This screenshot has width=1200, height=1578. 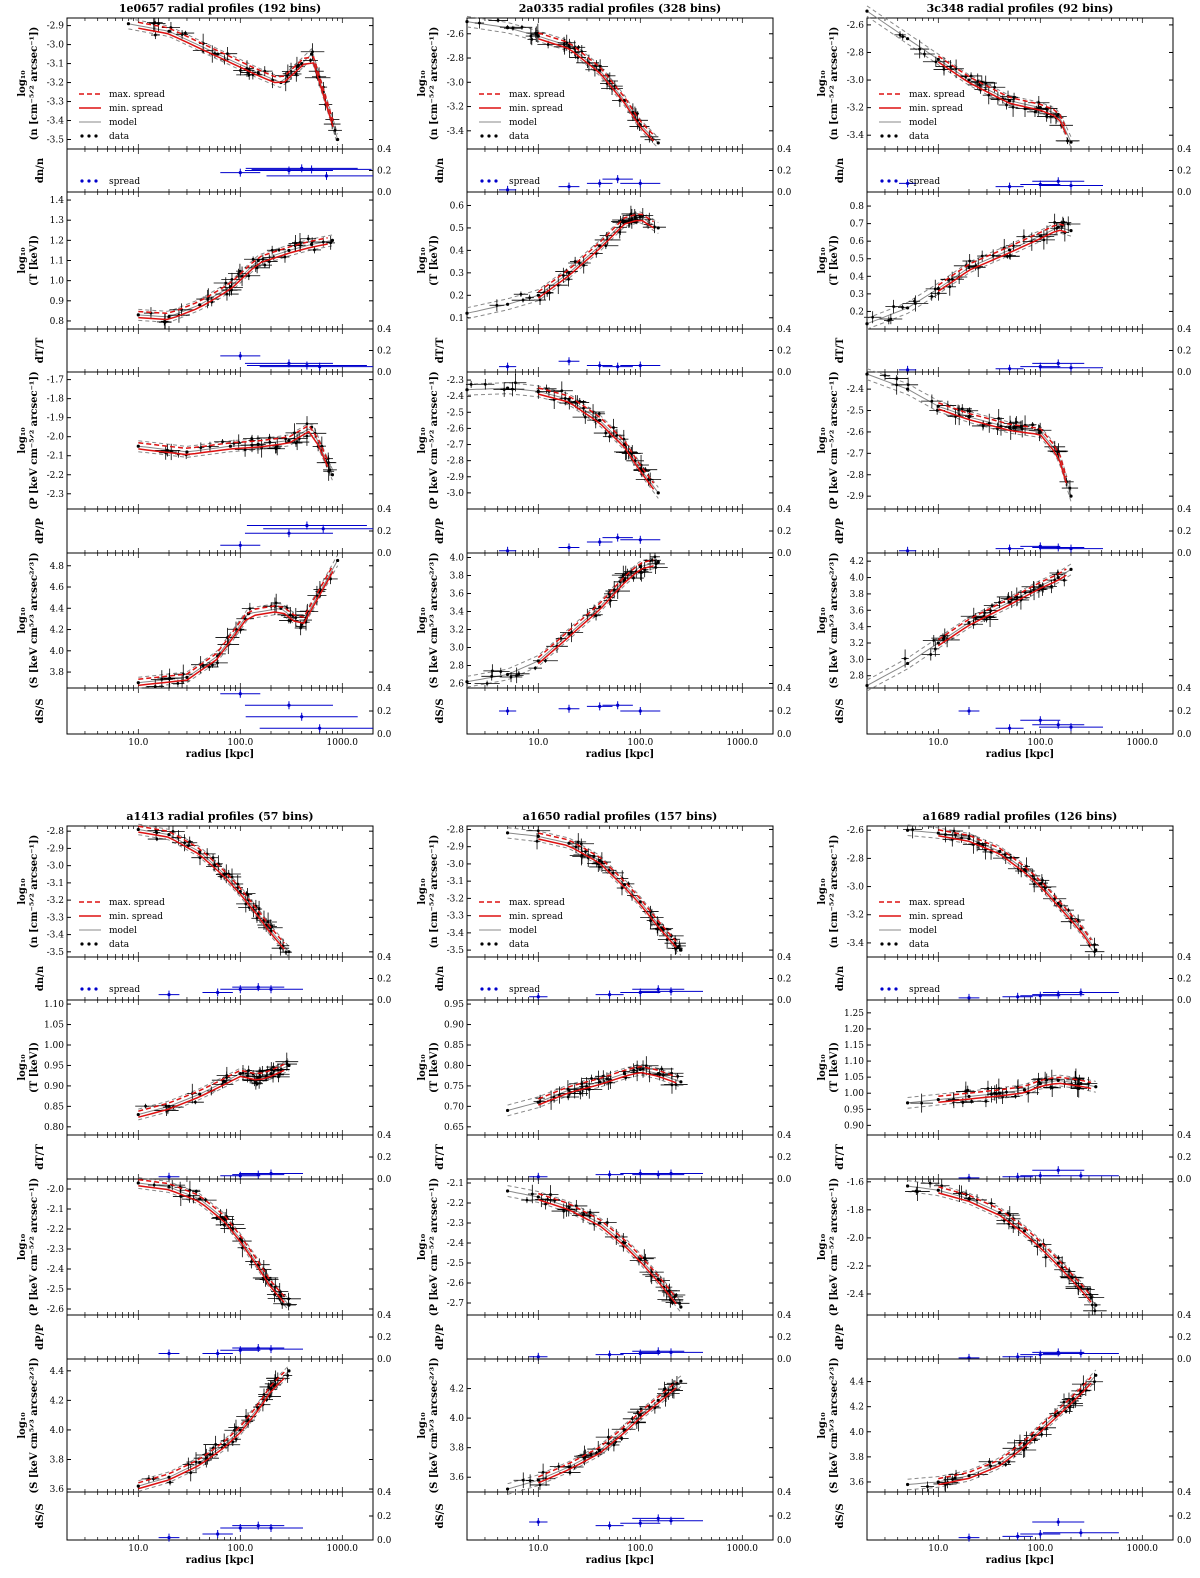 What do you see at coordinates (620, 816) in the screenshot?
I see `panel-title: a1650 radial profiles (157 bins)` at bounding box center [620, 816].